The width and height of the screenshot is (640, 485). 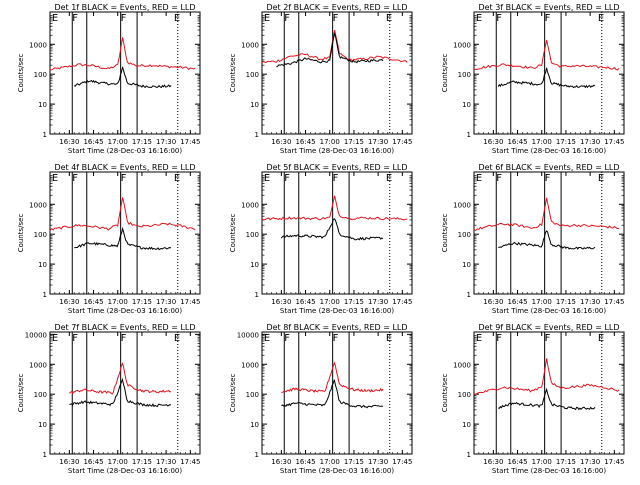 I want to click on y-tick-label: 10000, so click(x=248, y=335).